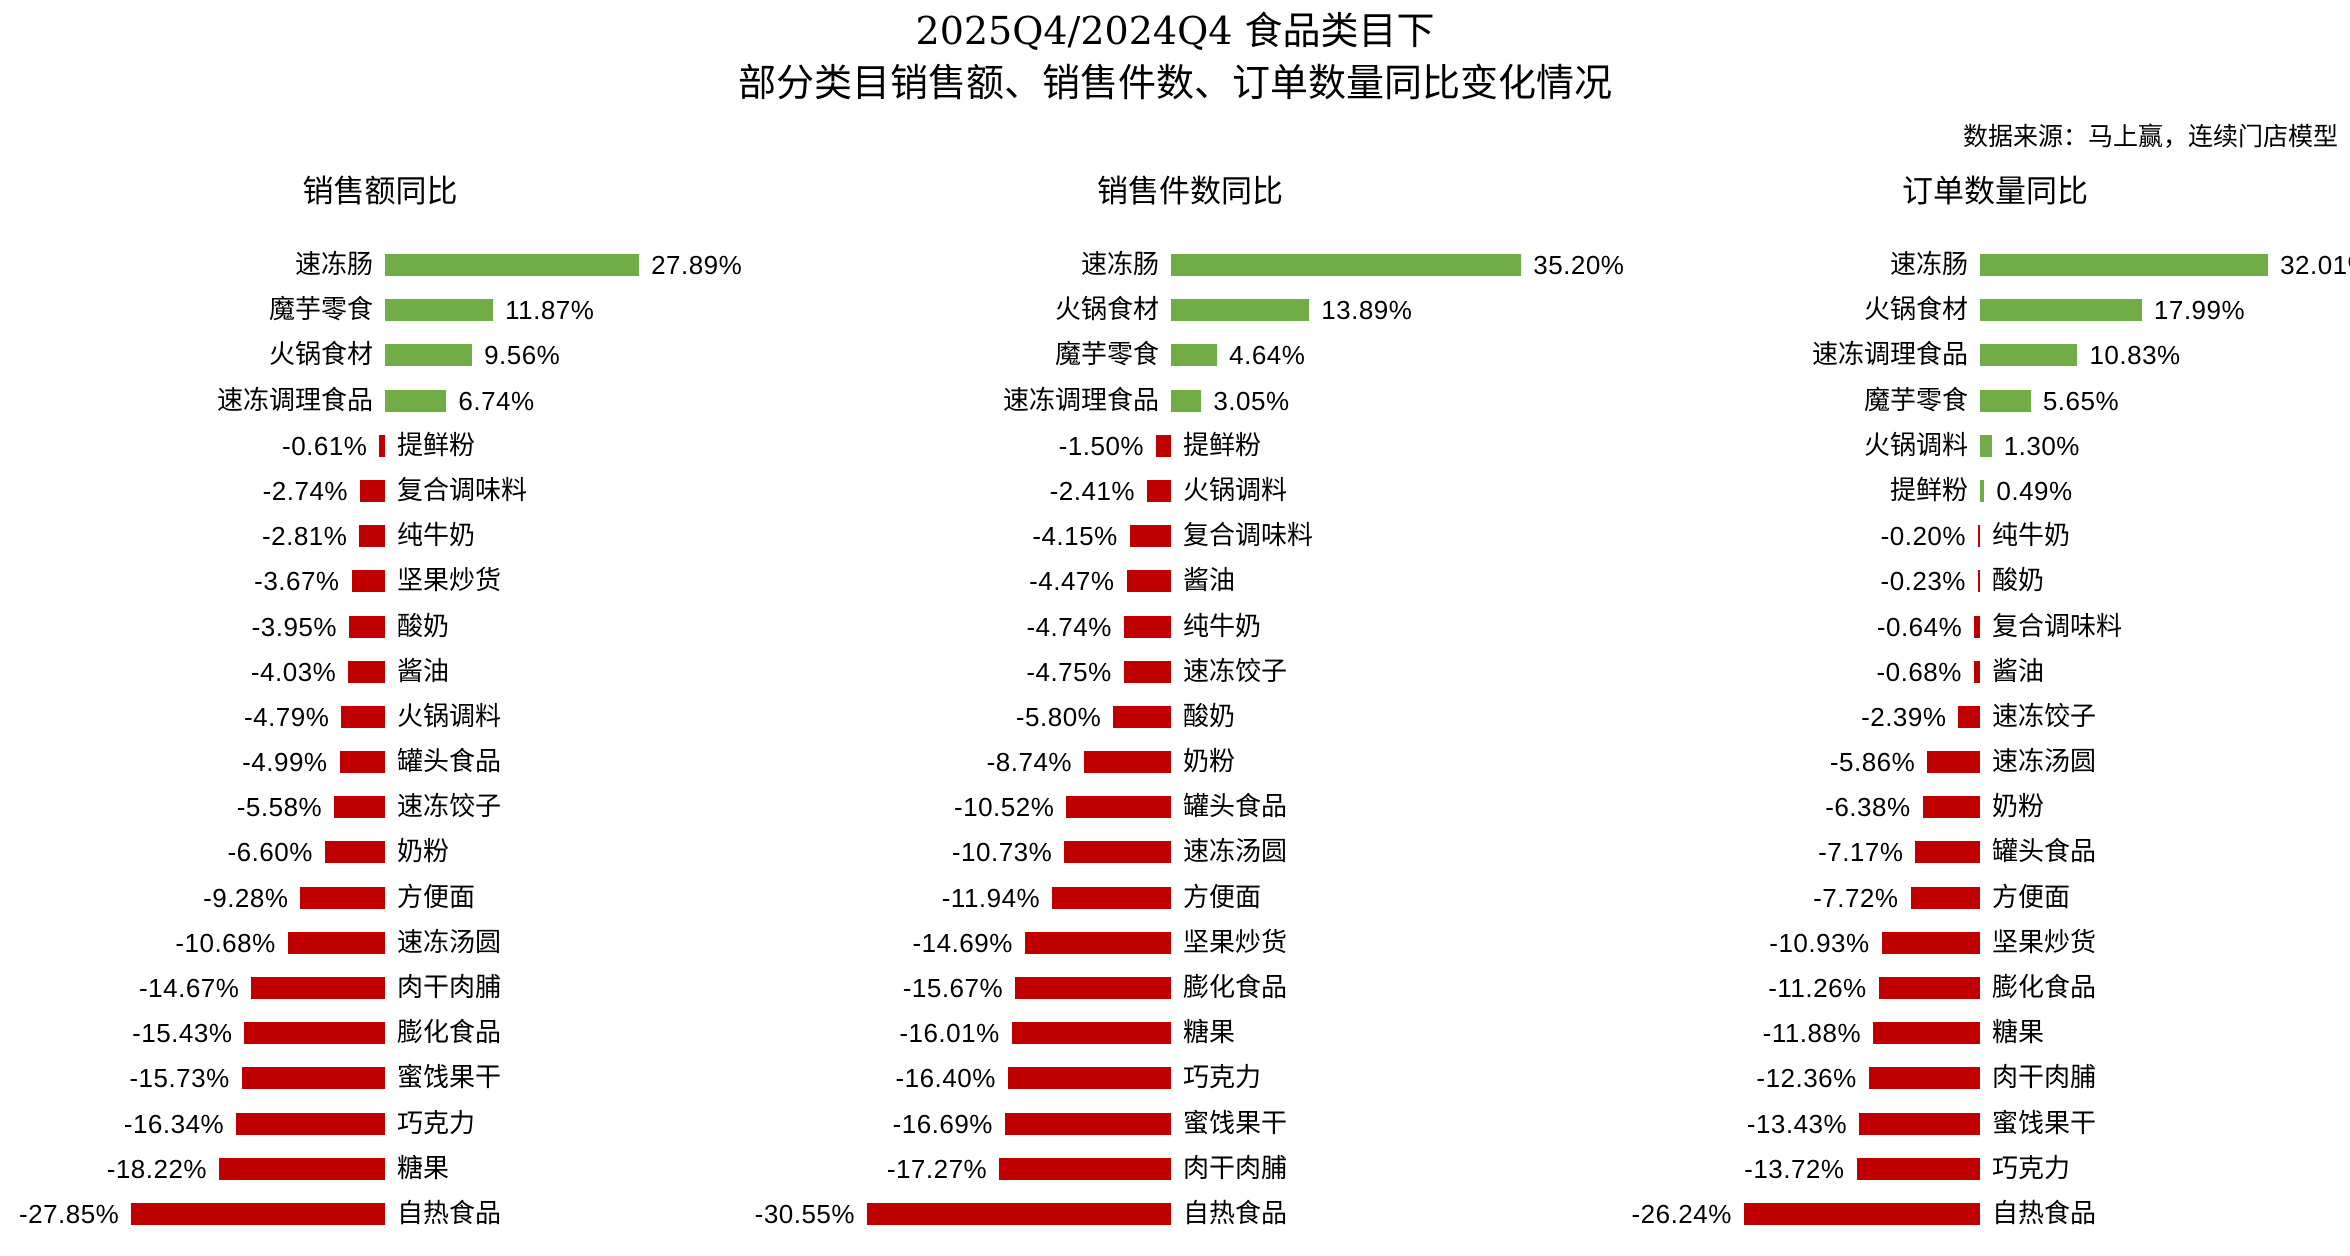 Image resolution: width=2350 pixels, height=1256 pixels. What do you see at coordinates (182, 1033) in the screenshot?
I see `bar-value-label: -15.43%` at bounding box center [182, 1033].